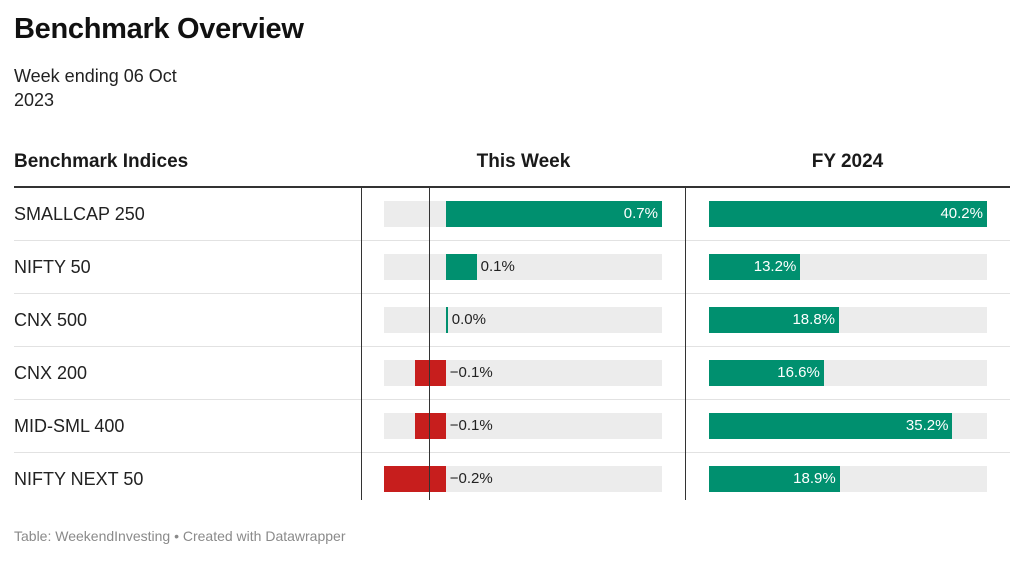 Image resolution: width=1024 pixels, height=561 pixels. I want to click on table-row: SMALLCAP 250 0.7% 40.2%, so click(512, 214).